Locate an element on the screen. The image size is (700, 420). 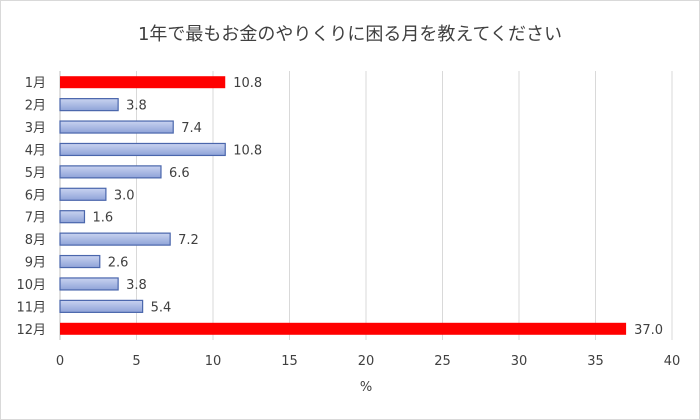
x-tick-label: 30 is located at coordinates (519, 361).